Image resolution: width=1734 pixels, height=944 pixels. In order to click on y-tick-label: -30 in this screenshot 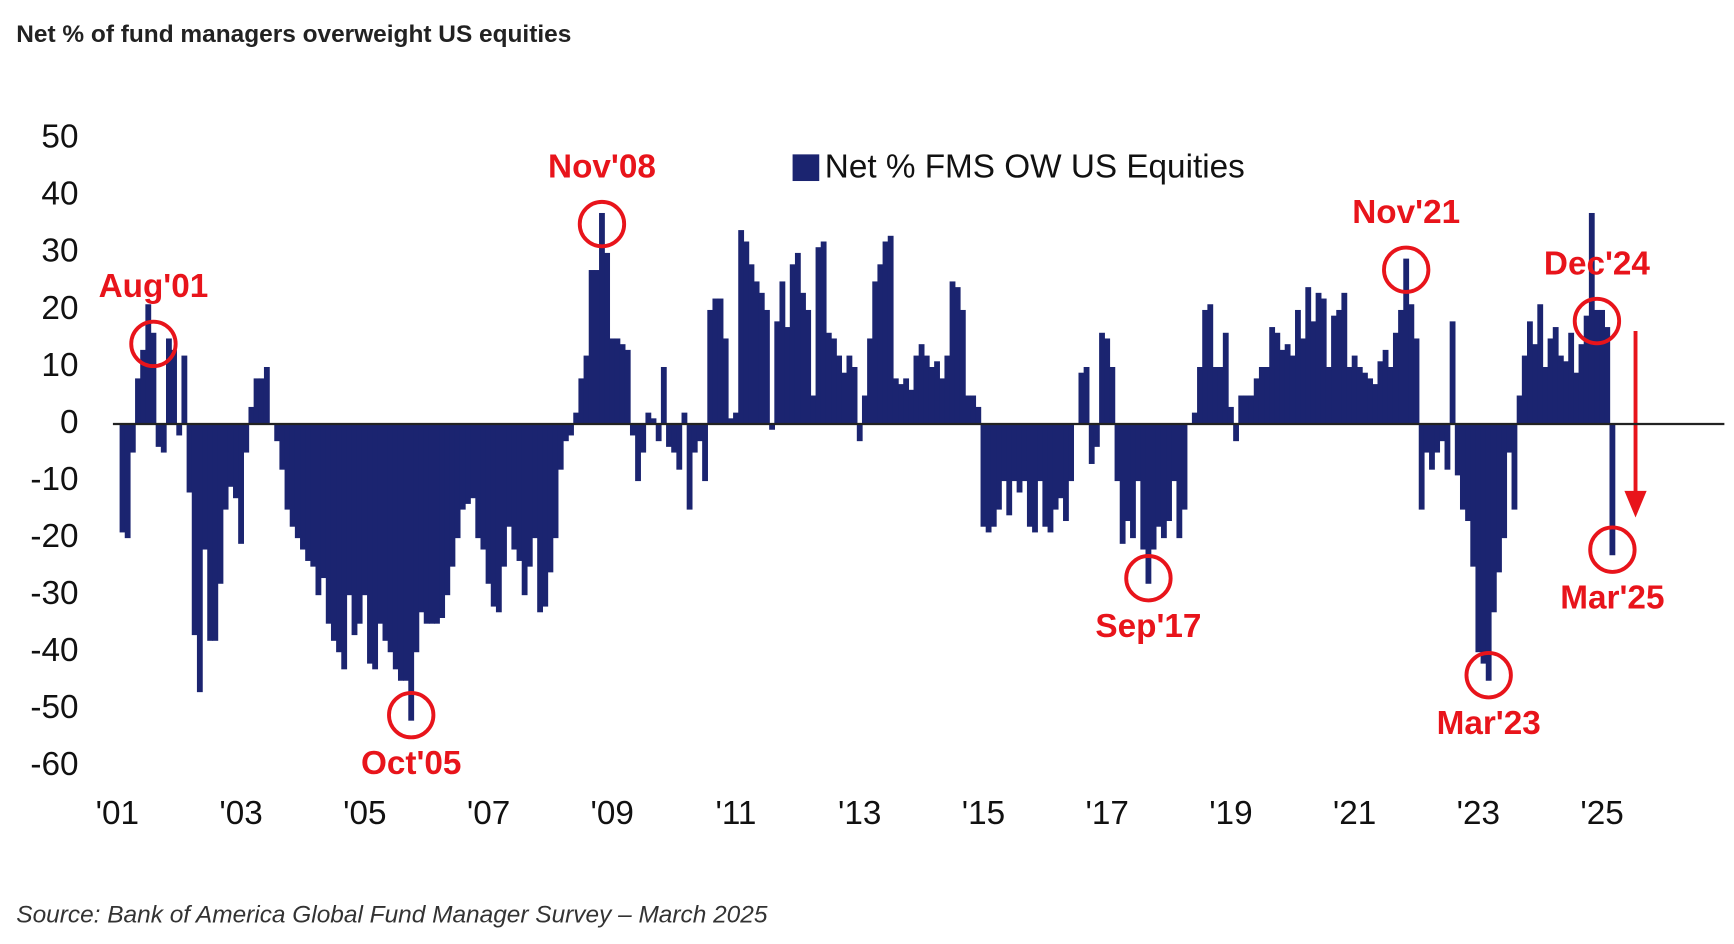, I will do `click(54, 593)`.